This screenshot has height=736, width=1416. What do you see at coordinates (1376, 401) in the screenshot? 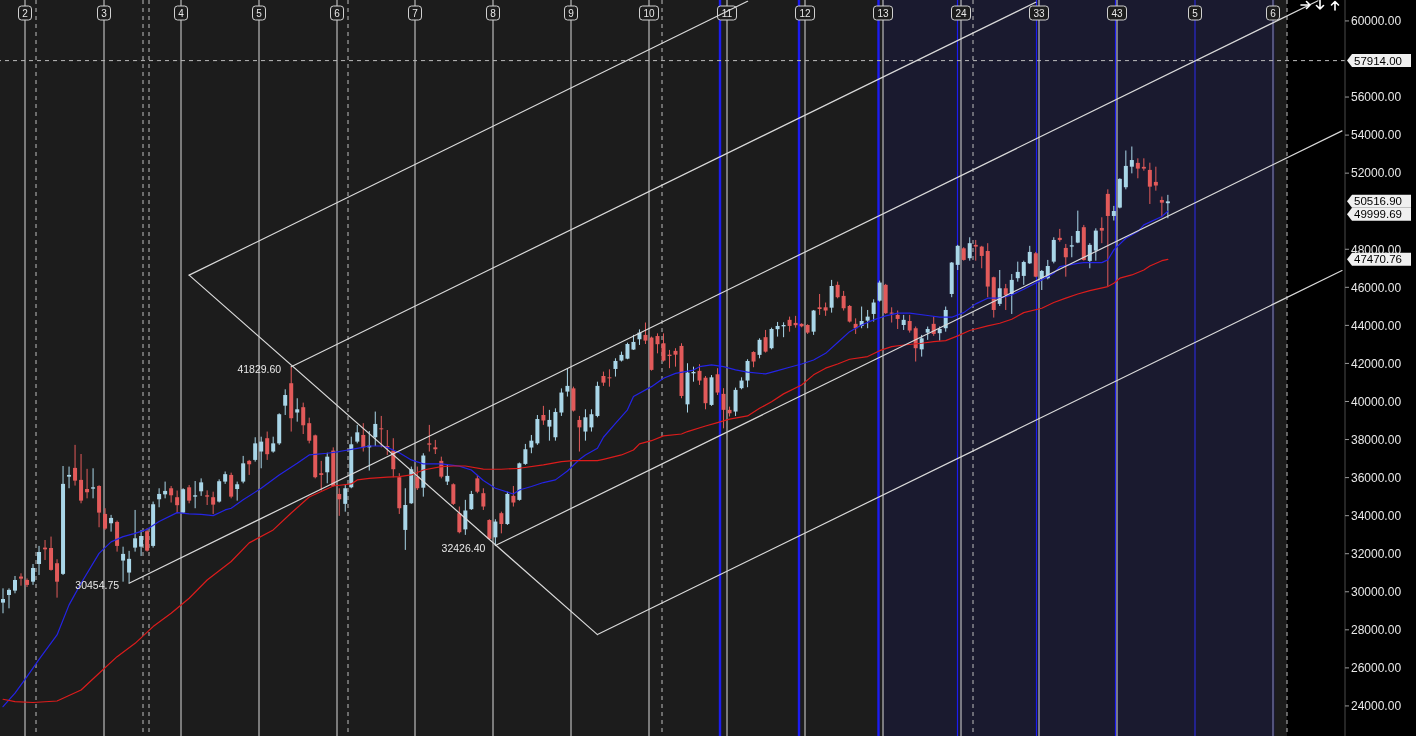
I see `y-tick-label: 40000.00` at bounding box center [1376, 401].